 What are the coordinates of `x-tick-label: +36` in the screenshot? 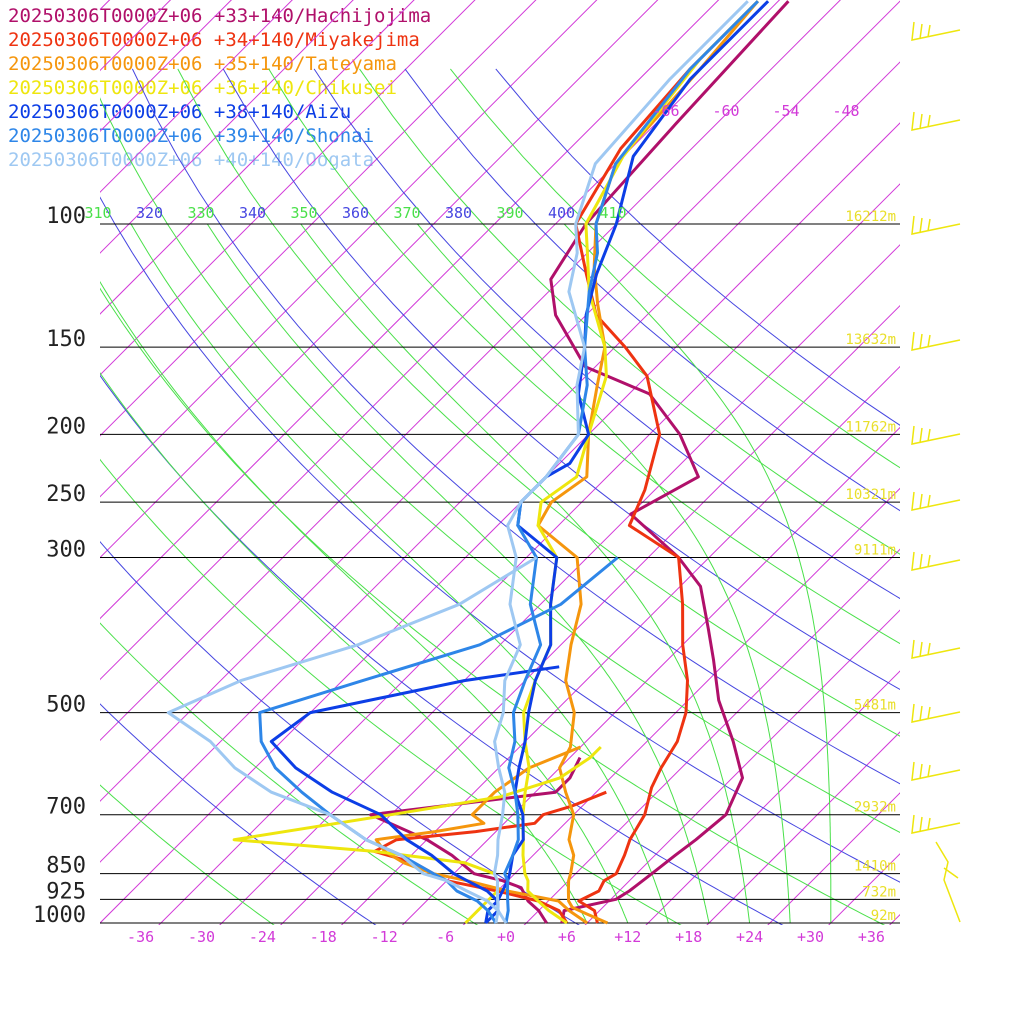 It's located at (871, 937).